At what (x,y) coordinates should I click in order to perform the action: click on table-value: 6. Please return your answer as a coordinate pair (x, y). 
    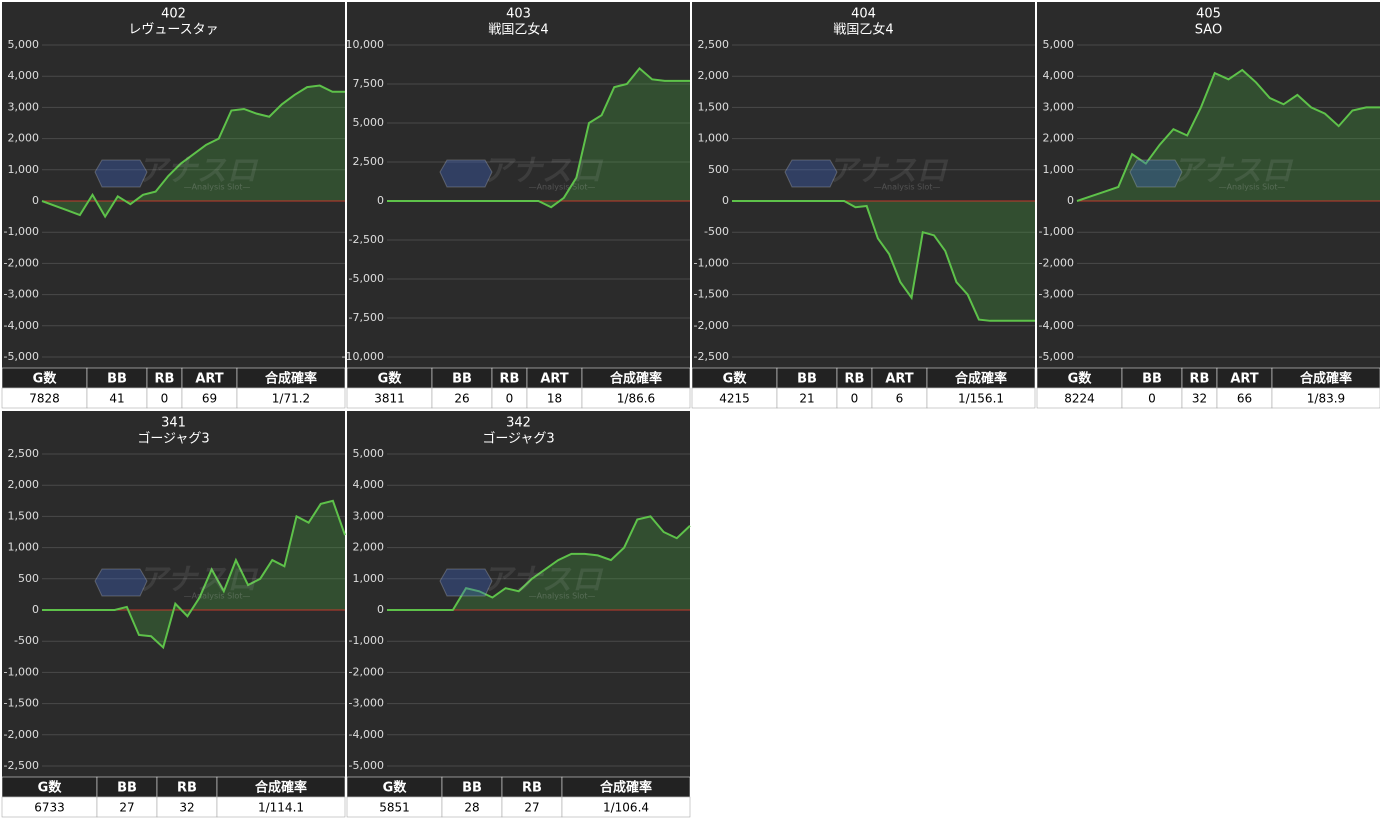
    Looking at the image, I should click on (900, 399).